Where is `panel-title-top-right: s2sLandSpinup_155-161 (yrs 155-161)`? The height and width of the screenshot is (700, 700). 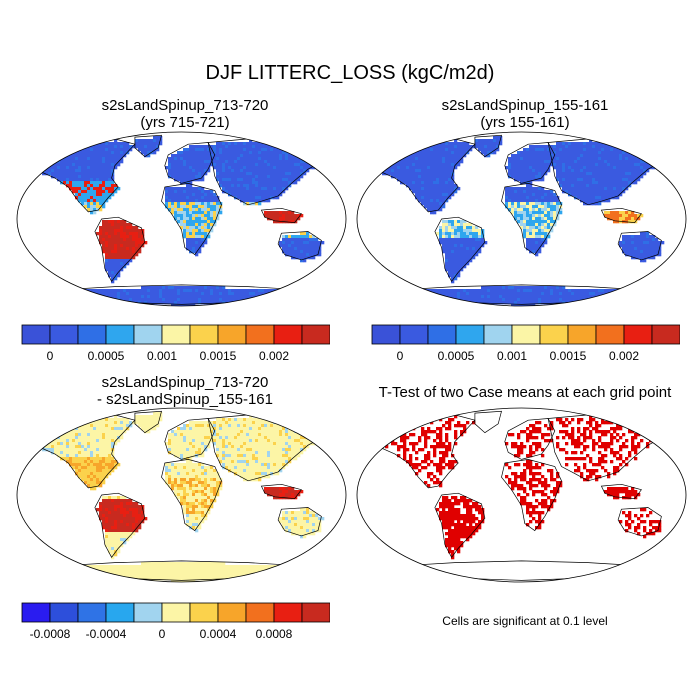
panel-title-top-right: s2sLandSpinup_155-161 (yrs 155-161) is located at coordinates (525, 114).